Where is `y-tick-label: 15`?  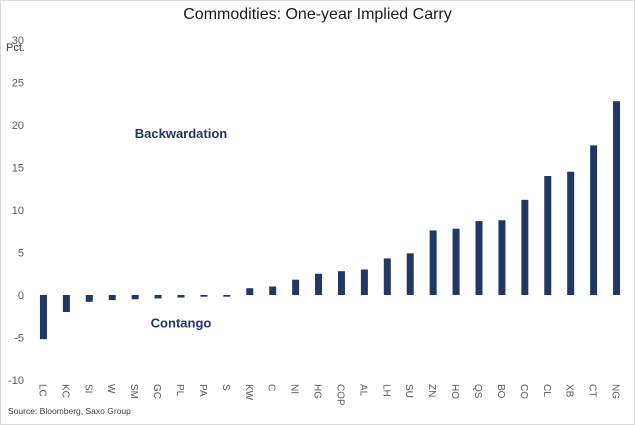 y-tick-label: 15 is located at coordinates (18, 169).